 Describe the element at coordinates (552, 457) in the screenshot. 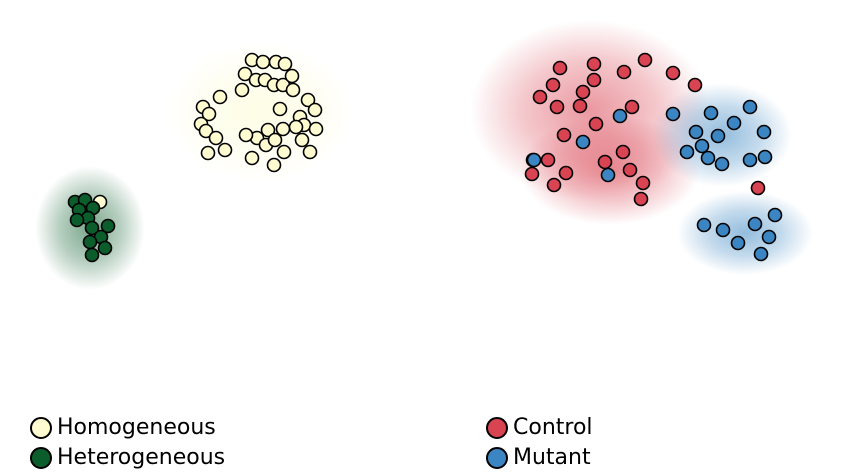

I see `legend-label-mutant: Mutant` at that location.